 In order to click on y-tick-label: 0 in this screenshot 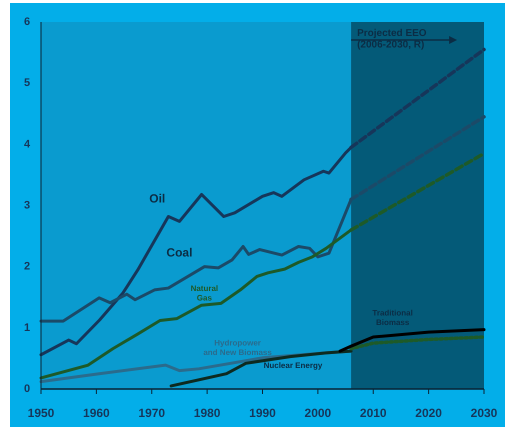, I will do `click(27, 389)`.